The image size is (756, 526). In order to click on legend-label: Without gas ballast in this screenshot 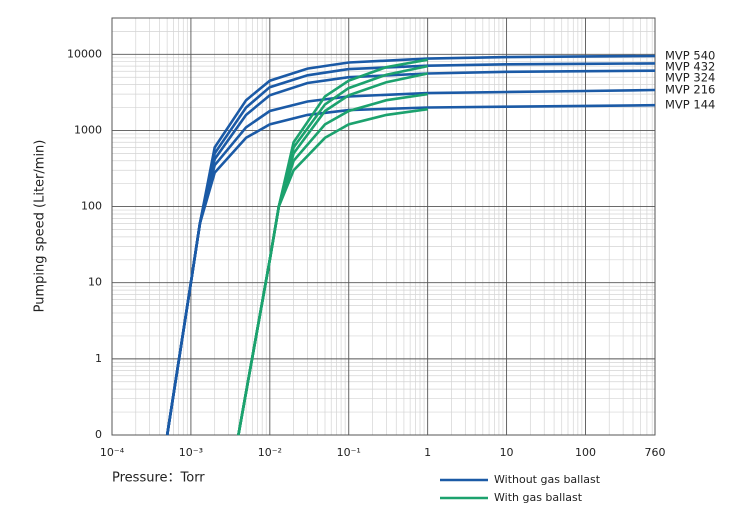, I will do `click(547, 479)`.